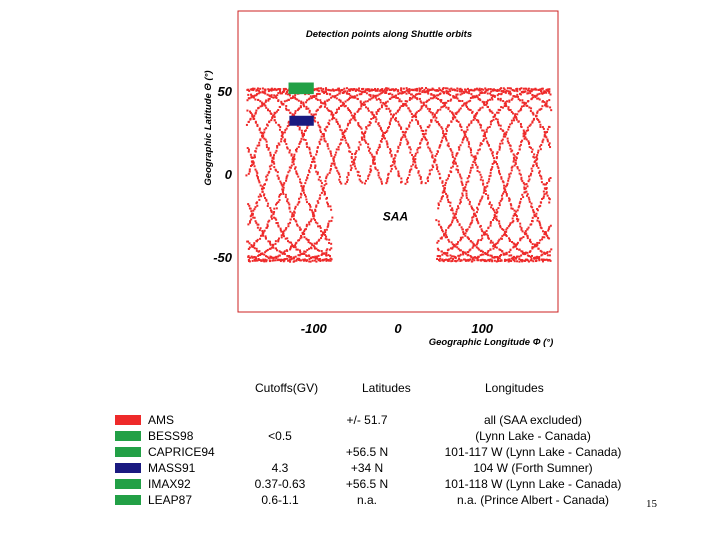 This screenshot has height=540, width=720. What do you see at coordinates (367, 452) in the screenshot?
I see `latitude-value: +56.5 N` at bounding box center [367, 452].